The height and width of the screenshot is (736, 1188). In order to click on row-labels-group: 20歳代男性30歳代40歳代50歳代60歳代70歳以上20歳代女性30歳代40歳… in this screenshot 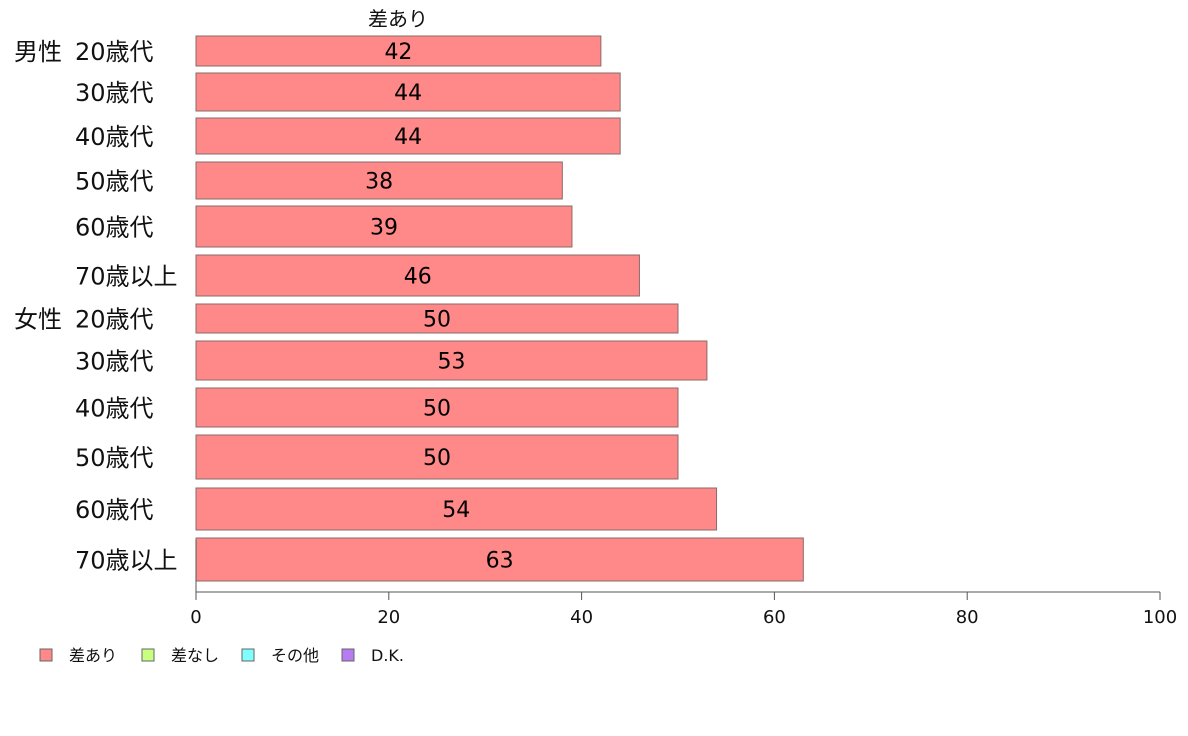, I will do `click(96, 306)`.